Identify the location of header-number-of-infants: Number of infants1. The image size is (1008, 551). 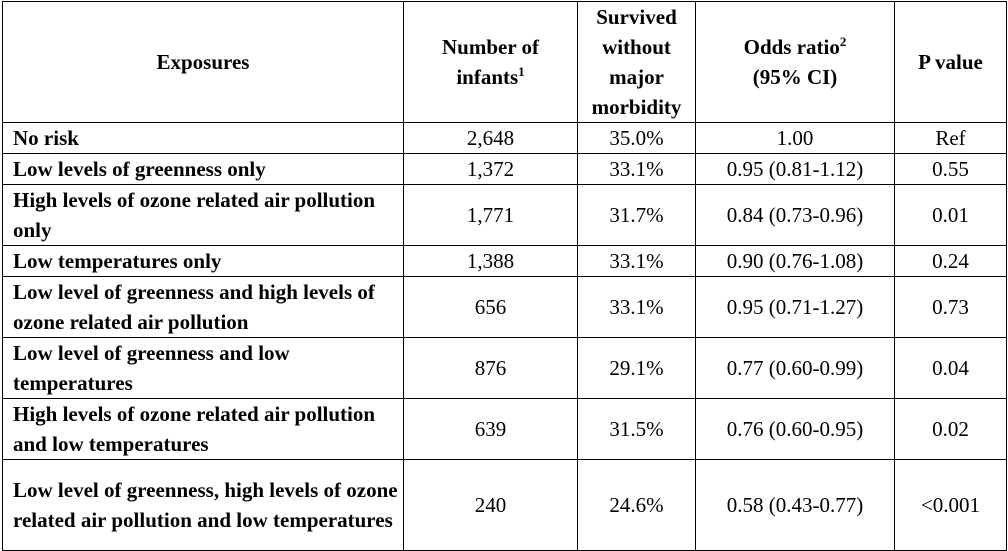
(490, 62).